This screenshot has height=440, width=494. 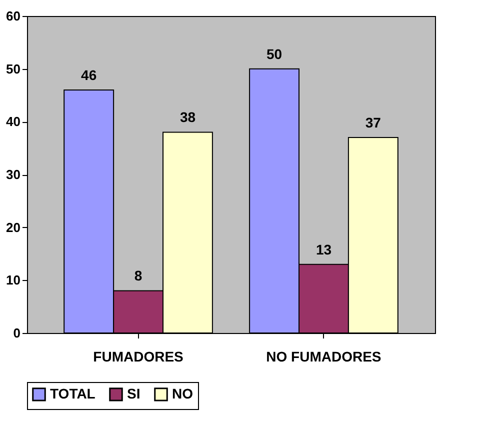 What do you see at coordinates (138, 356) in the screenshot?
I see `x-tick-label: FUMADORES` at bounding box center [138, 356].